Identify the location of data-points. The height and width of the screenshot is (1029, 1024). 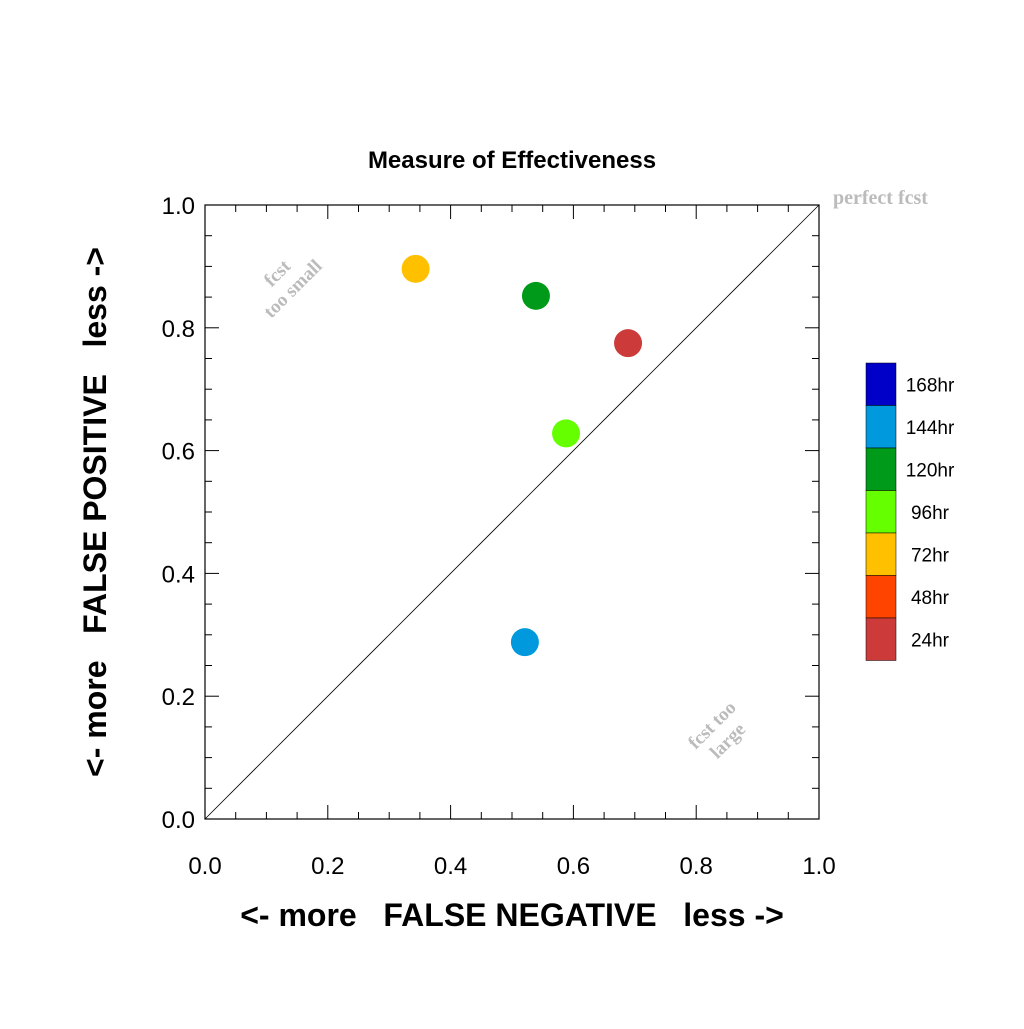
(522, 455).